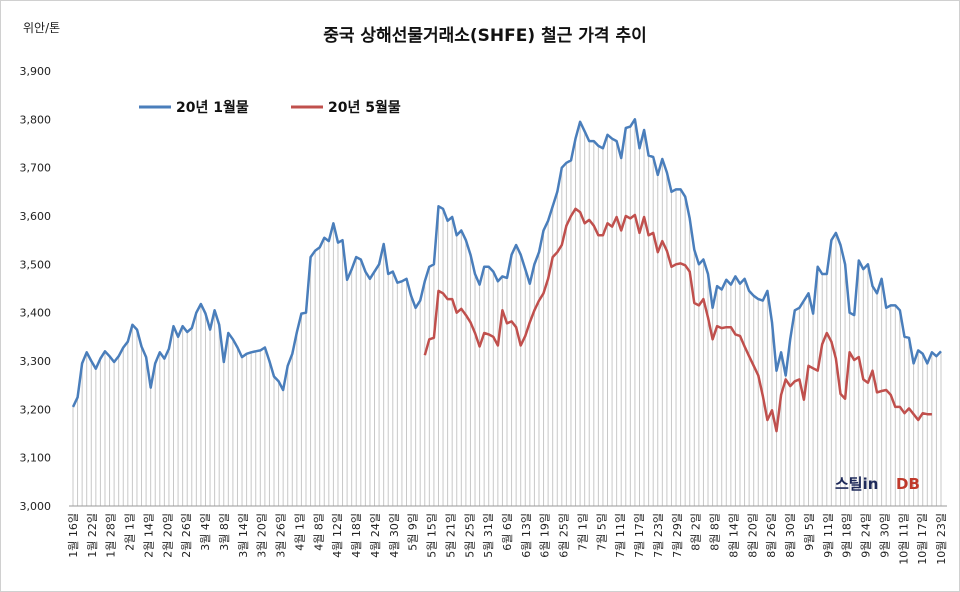 The image size is (960, 592). What do you see at coordinates (866, 535) in the screenshot?
I see `x-tick-label: 9월 24일` at bounding box center [866, 535].